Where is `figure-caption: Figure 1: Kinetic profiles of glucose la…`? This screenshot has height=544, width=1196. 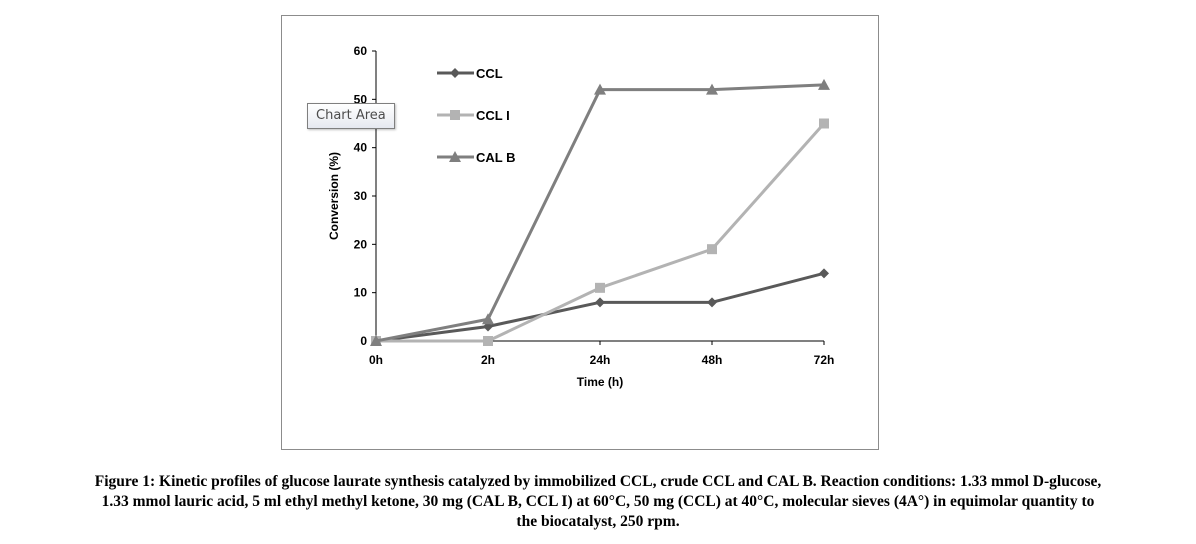 figure-caption: Figure 1: Kinetic profiles of glucose la… is located at coordinates (598, 502).